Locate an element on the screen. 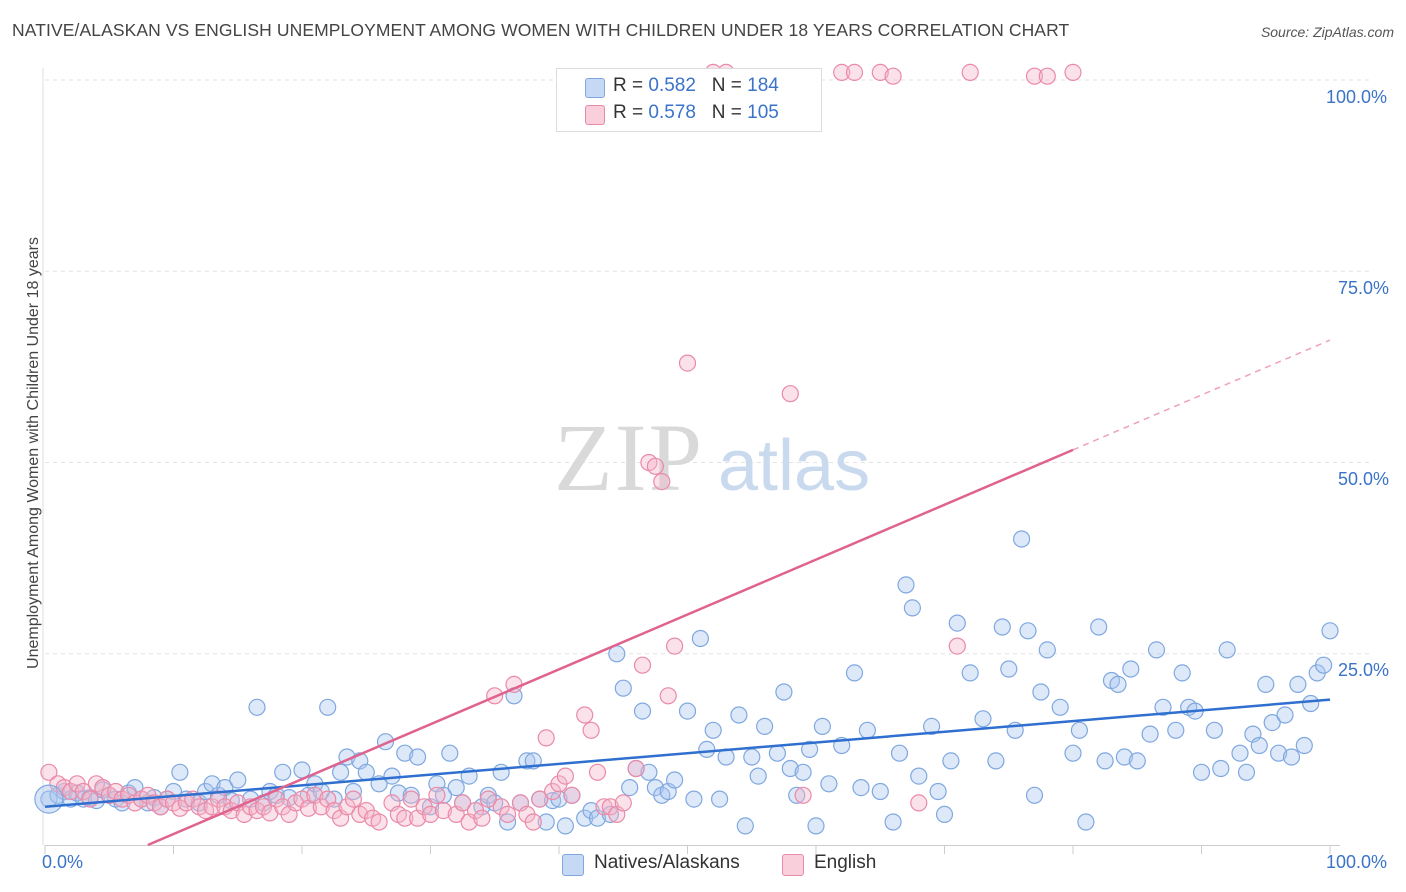 This screenshot has height=892, width=1406. legend-swatch-english is located at coordinates (595, 115).